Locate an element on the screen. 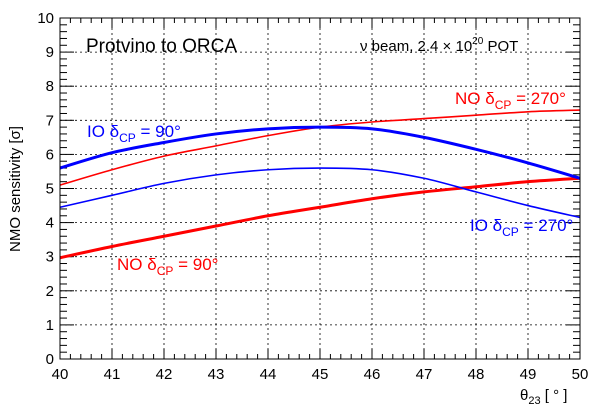 The image size is (599, 408). y-tick-label: 6 is located at coordinates (50, 154).